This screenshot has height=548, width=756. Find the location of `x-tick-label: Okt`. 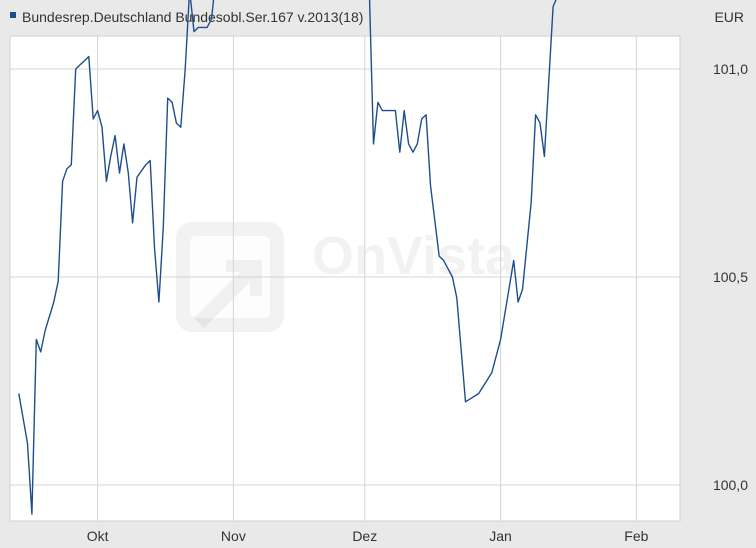

x-tick-label: Okt is located at coordinates (98, 536).